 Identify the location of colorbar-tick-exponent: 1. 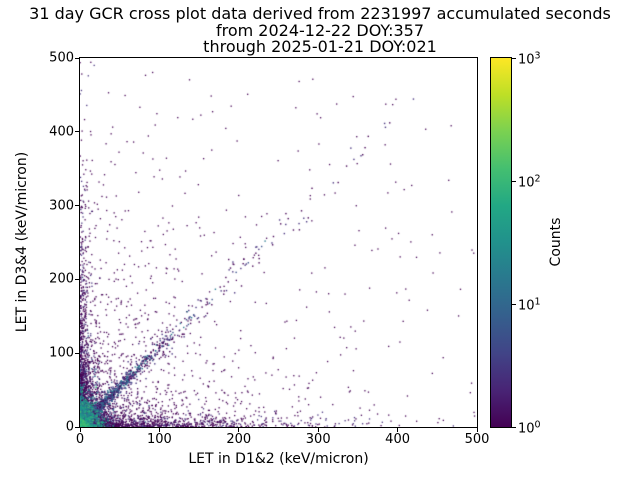
(537, 302).